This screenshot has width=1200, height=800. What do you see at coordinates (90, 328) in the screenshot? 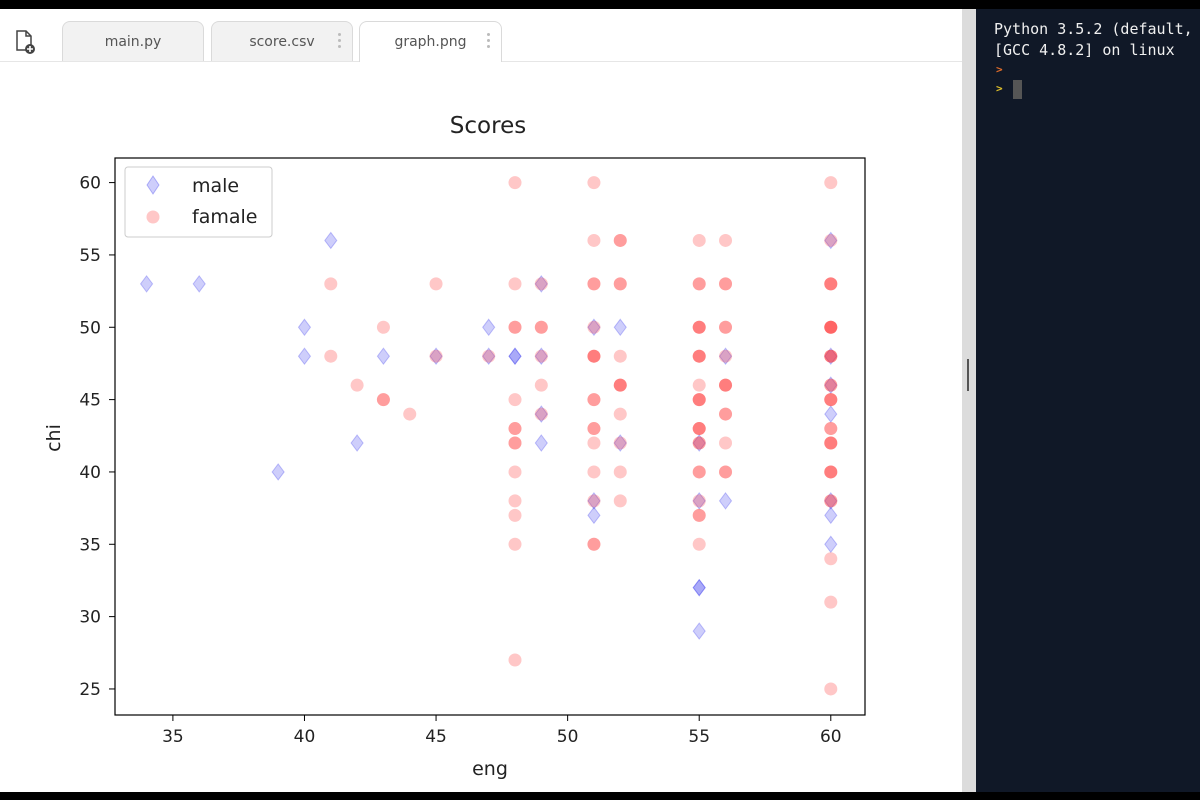
I see `y-tick-label: 50` at bounding box center [90, 328].